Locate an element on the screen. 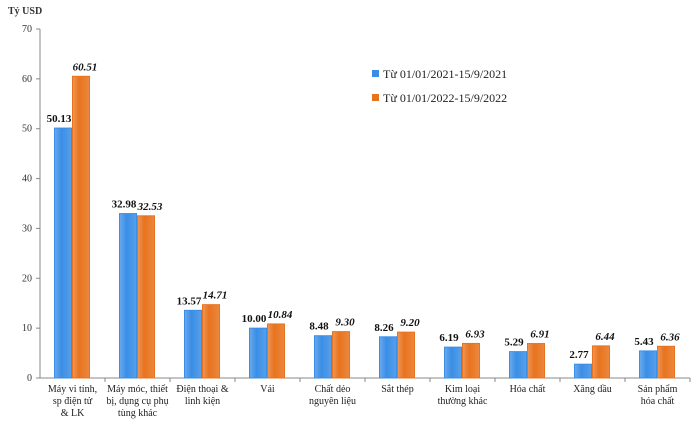 The image size is (700, 435). x-tick-label: Xăng dầu is located at coordinates (592, 389).